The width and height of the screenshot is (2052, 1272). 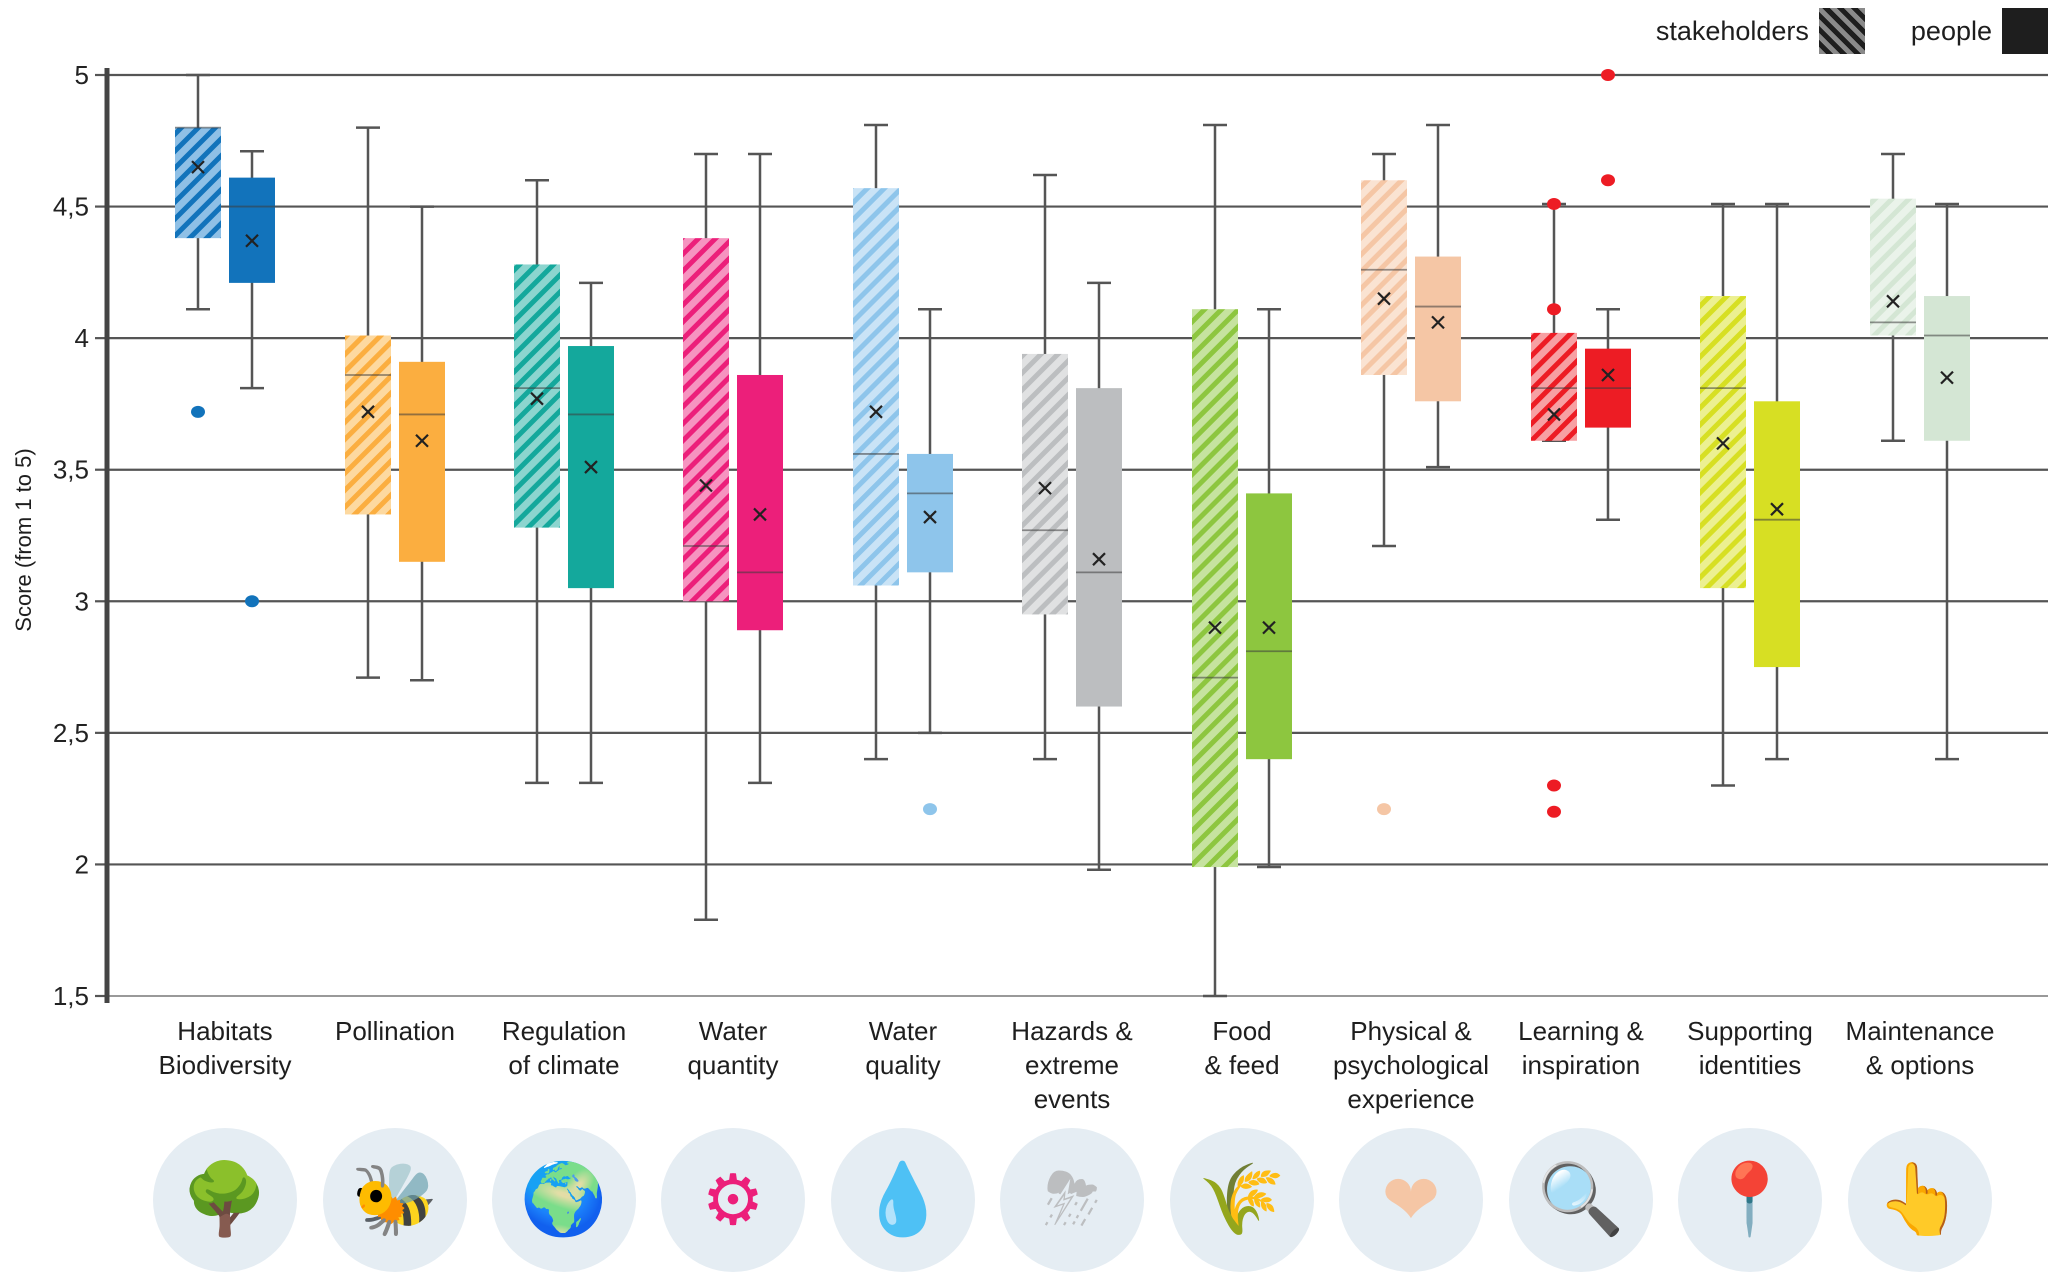 What do you see at coordinates (2025, 31) in the screenshot?
I see `legend-people-swatch` at bounding box center [2025, 31].